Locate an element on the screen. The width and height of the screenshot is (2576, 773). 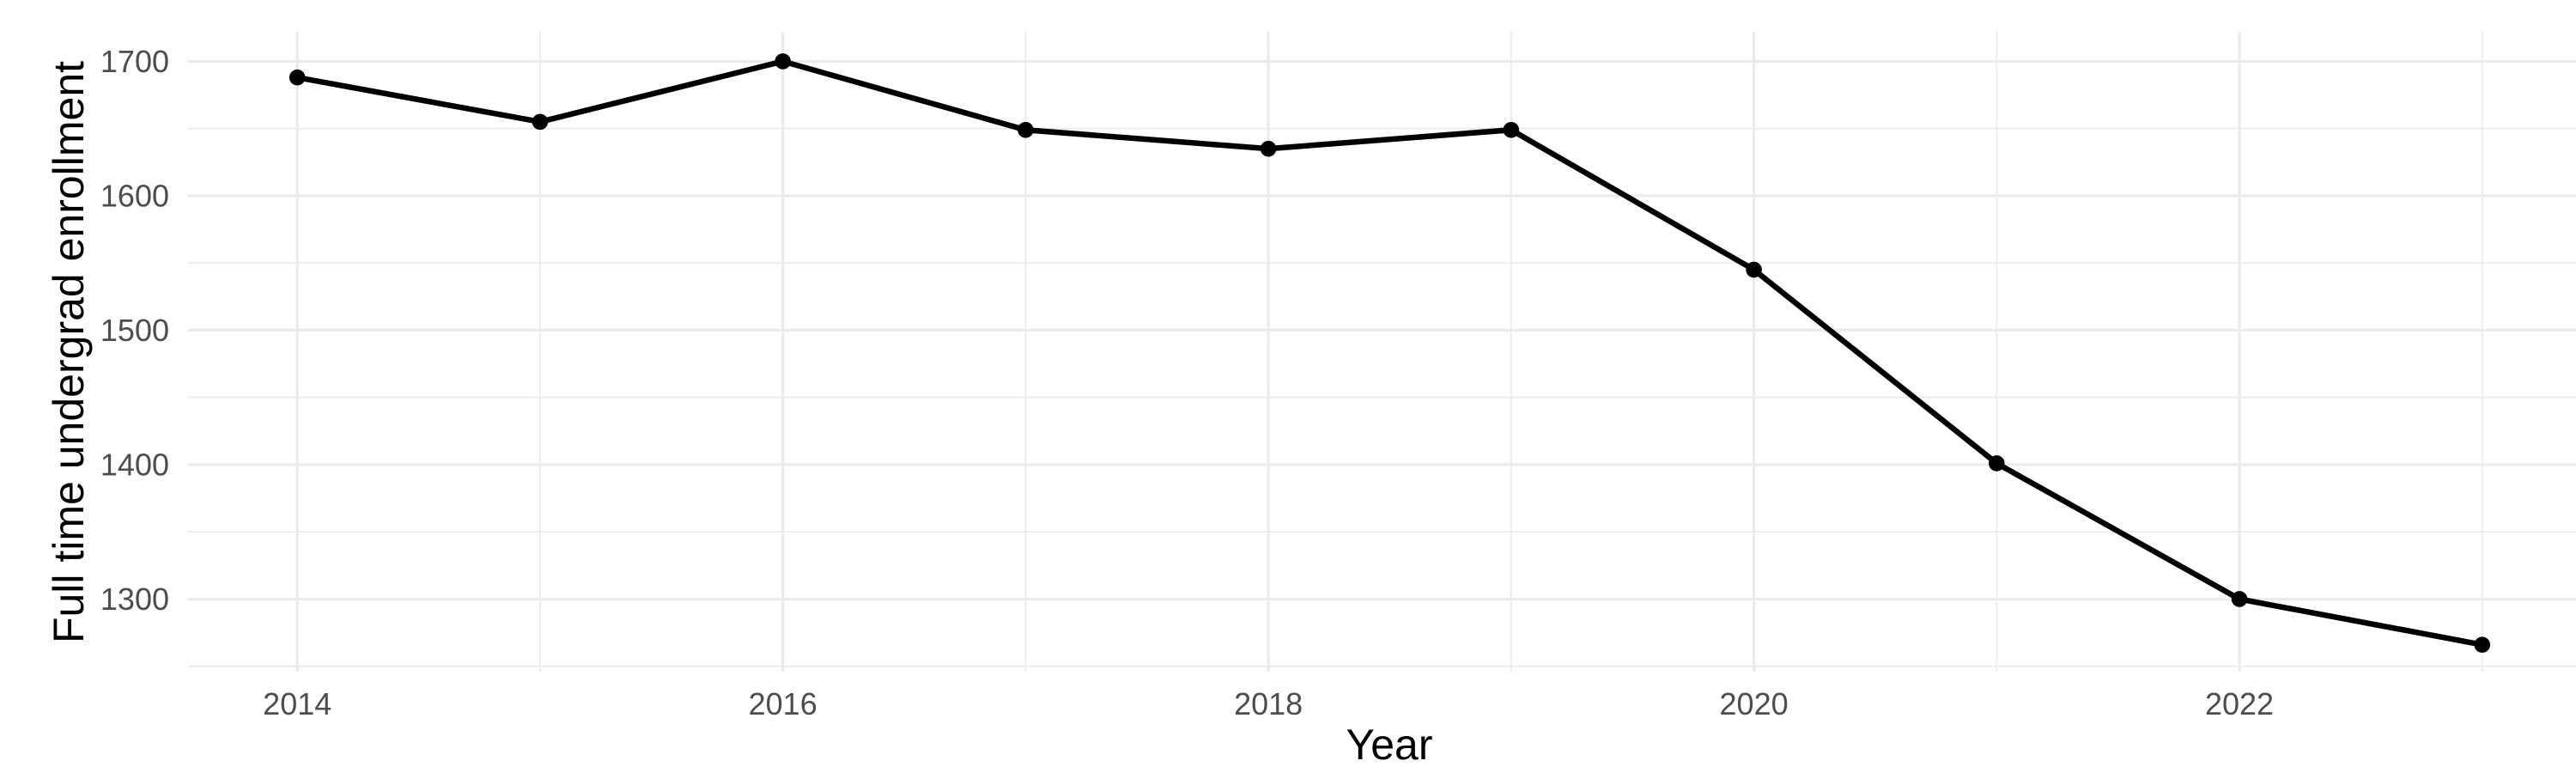
y-tick-label: 1400 is located at coordinates (134, 465).